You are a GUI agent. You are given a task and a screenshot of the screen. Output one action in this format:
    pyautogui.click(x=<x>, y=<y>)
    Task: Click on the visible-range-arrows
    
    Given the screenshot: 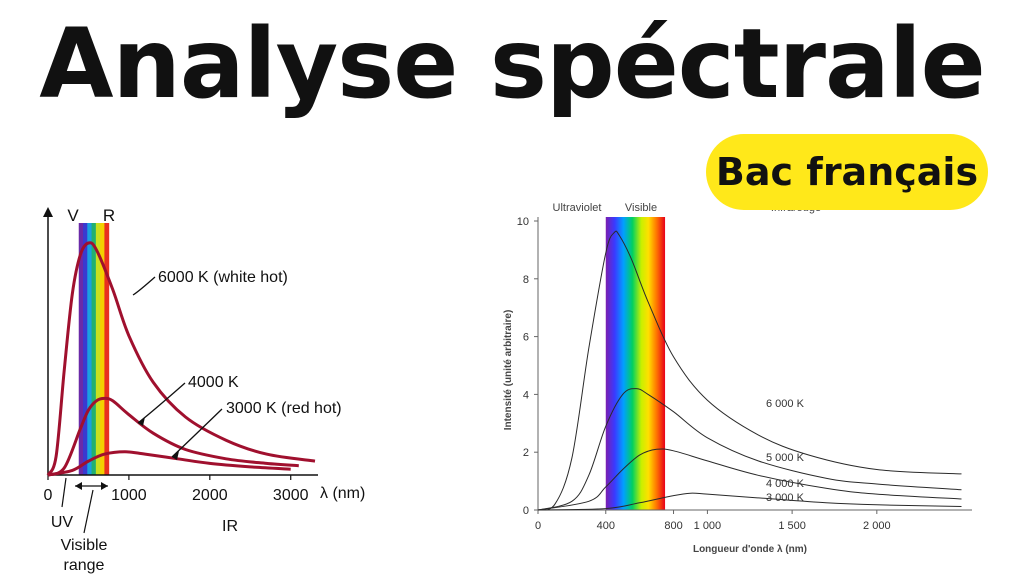 What is the action you would take?
    pyautogui.click(x=91, y=486)
    